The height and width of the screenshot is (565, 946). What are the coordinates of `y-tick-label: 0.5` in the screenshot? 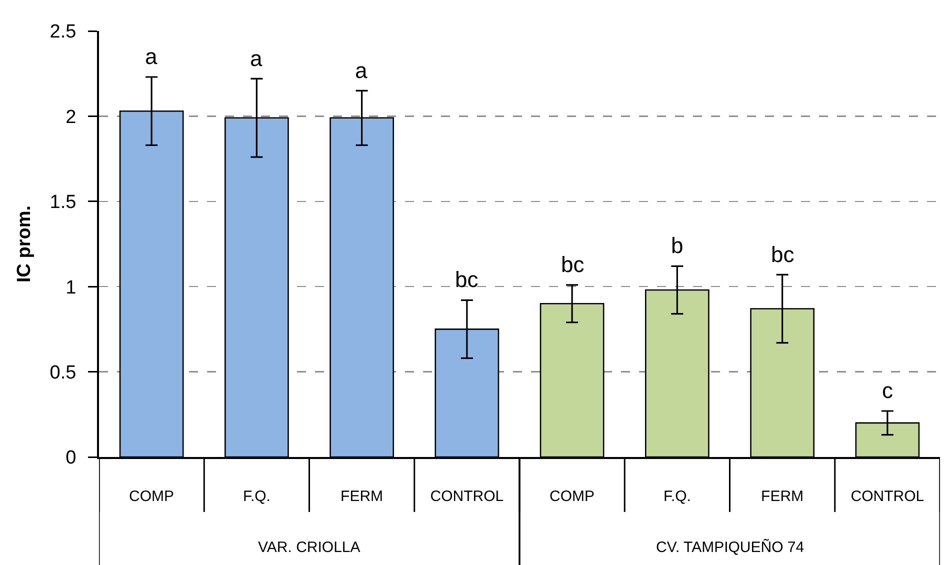 It's located at (63, 373).